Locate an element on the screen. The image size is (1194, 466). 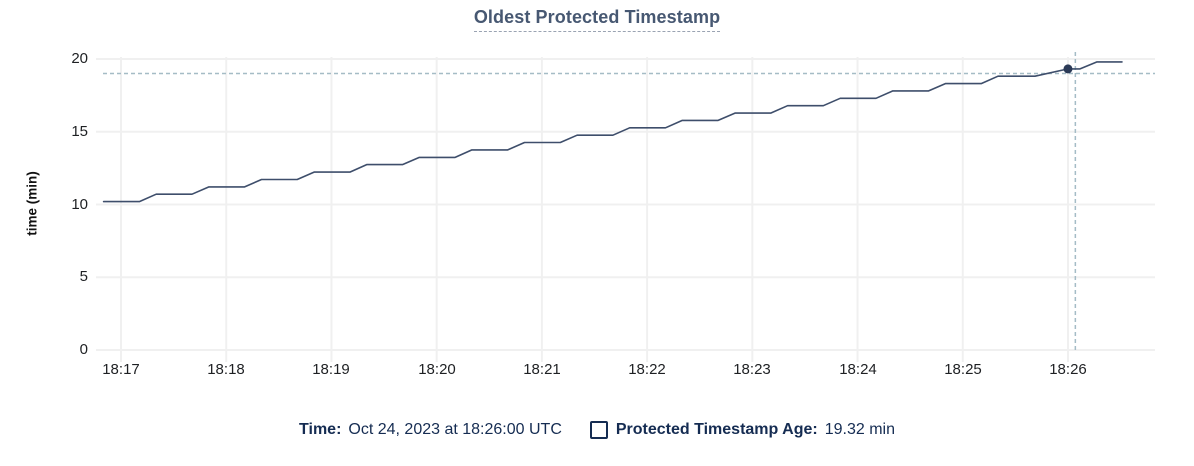
y-tick-label: 5 is located at coordinates (83, 276).